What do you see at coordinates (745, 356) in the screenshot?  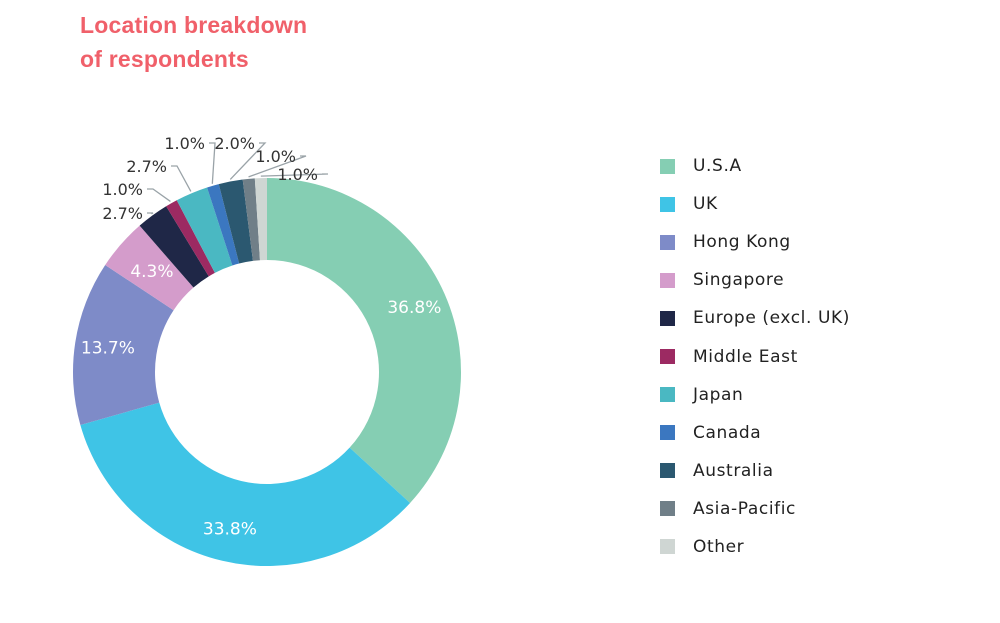 I see `legend-label: Middle East` at bounding box center [745, 356].